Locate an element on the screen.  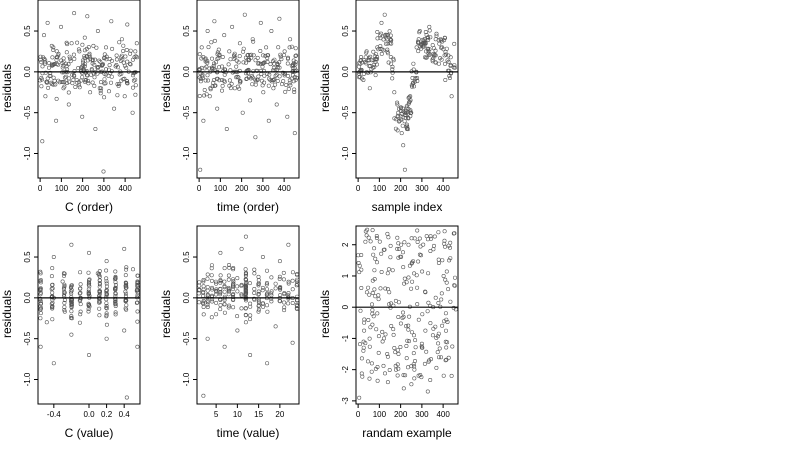
y-tick-label: -1.0 is located at coordinates (186, 153).